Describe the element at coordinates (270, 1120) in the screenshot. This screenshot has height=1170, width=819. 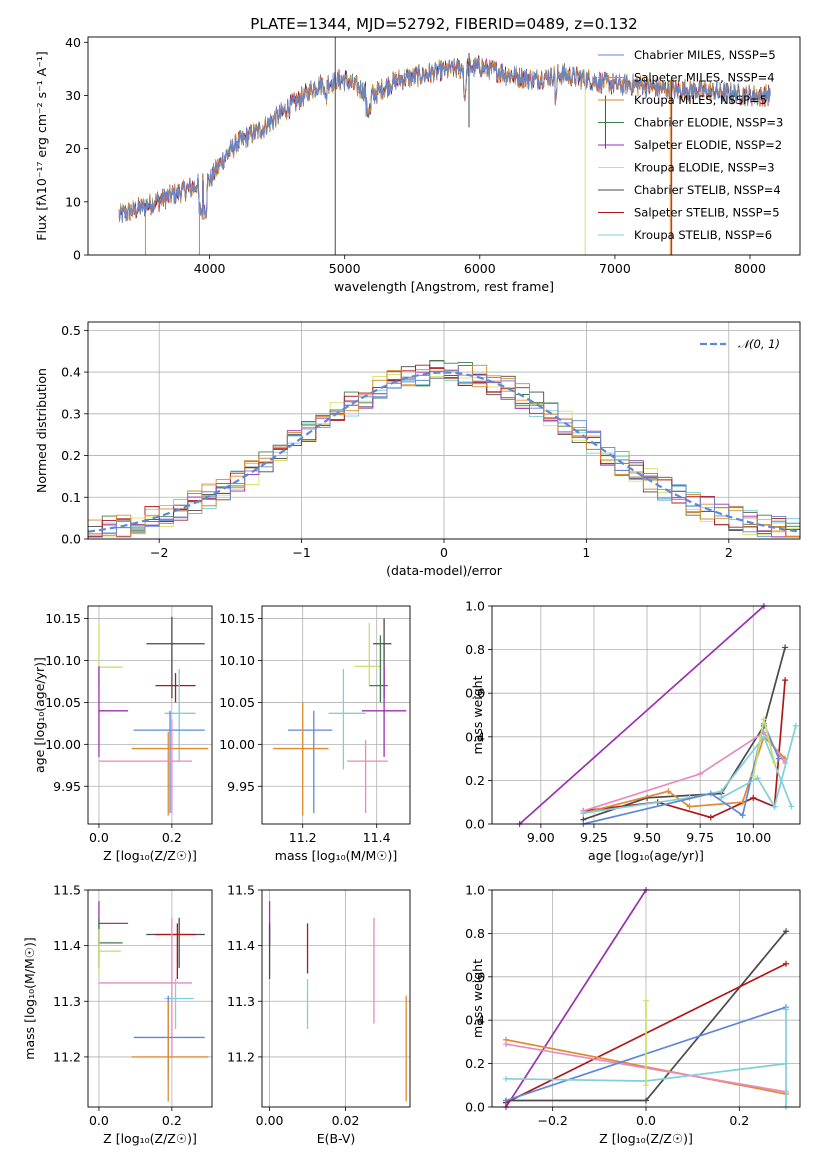
I see `x-tick-label: 0.00` at that location.